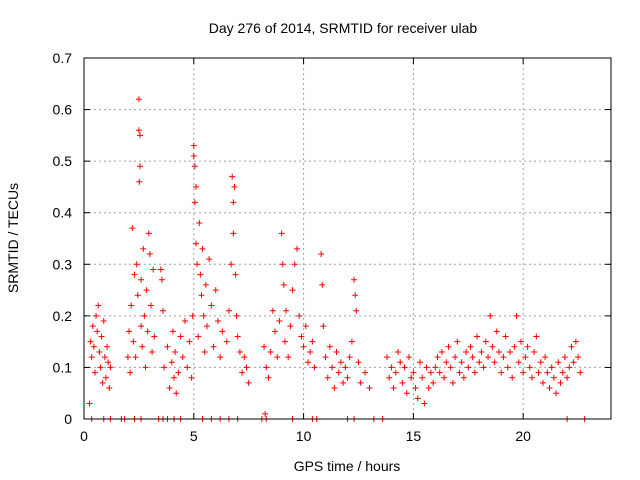 This screenshot has width=640, height=480. Describe the element at coordinates (84, 436) in the screenshot. I see `x-tick-label: 0` at that location.